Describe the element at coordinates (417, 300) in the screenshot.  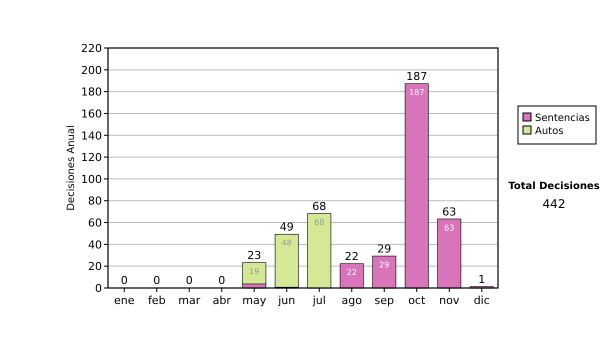
I see `x-tick-label: oct` at that location.